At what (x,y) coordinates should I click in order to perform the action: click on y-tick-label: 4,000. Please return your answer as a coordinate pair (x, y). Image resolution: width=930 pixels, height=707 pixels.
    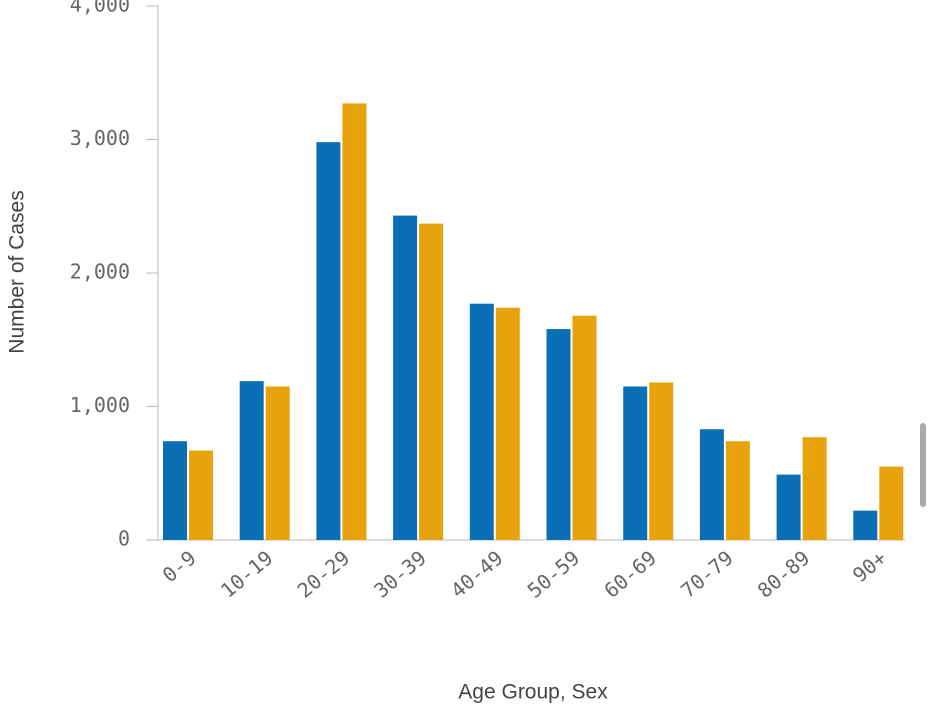
    Looking at the image, I should click on (100, 8).